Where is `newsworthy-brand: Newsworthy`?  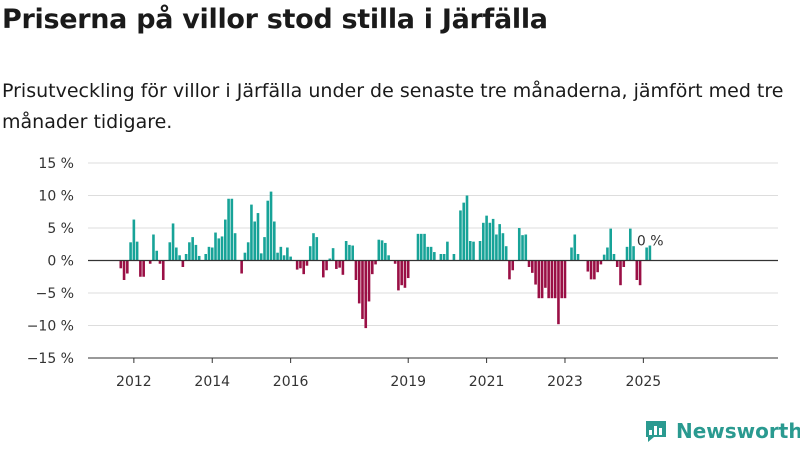
newsworthy-brand: Newsworthy is located at coordinates (722, 431).